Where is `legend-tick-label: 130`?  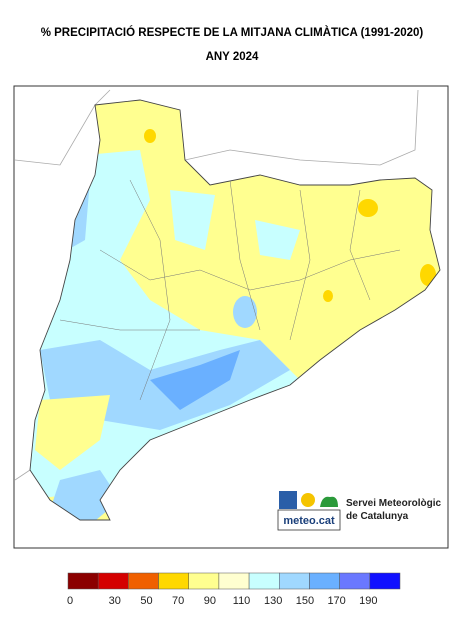 legend-tick-label: 130 is located at coordinates (273, 601).